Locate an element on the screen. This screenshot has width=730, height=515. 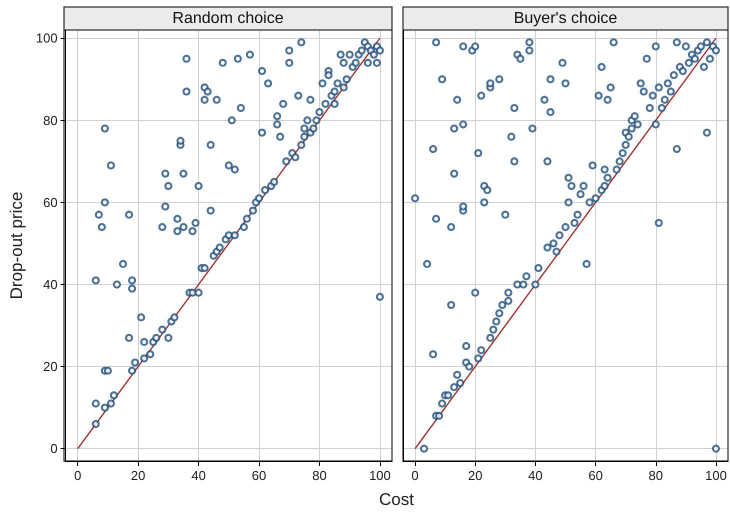
y-tick-label: 60 is located at coordinates (50, 202).